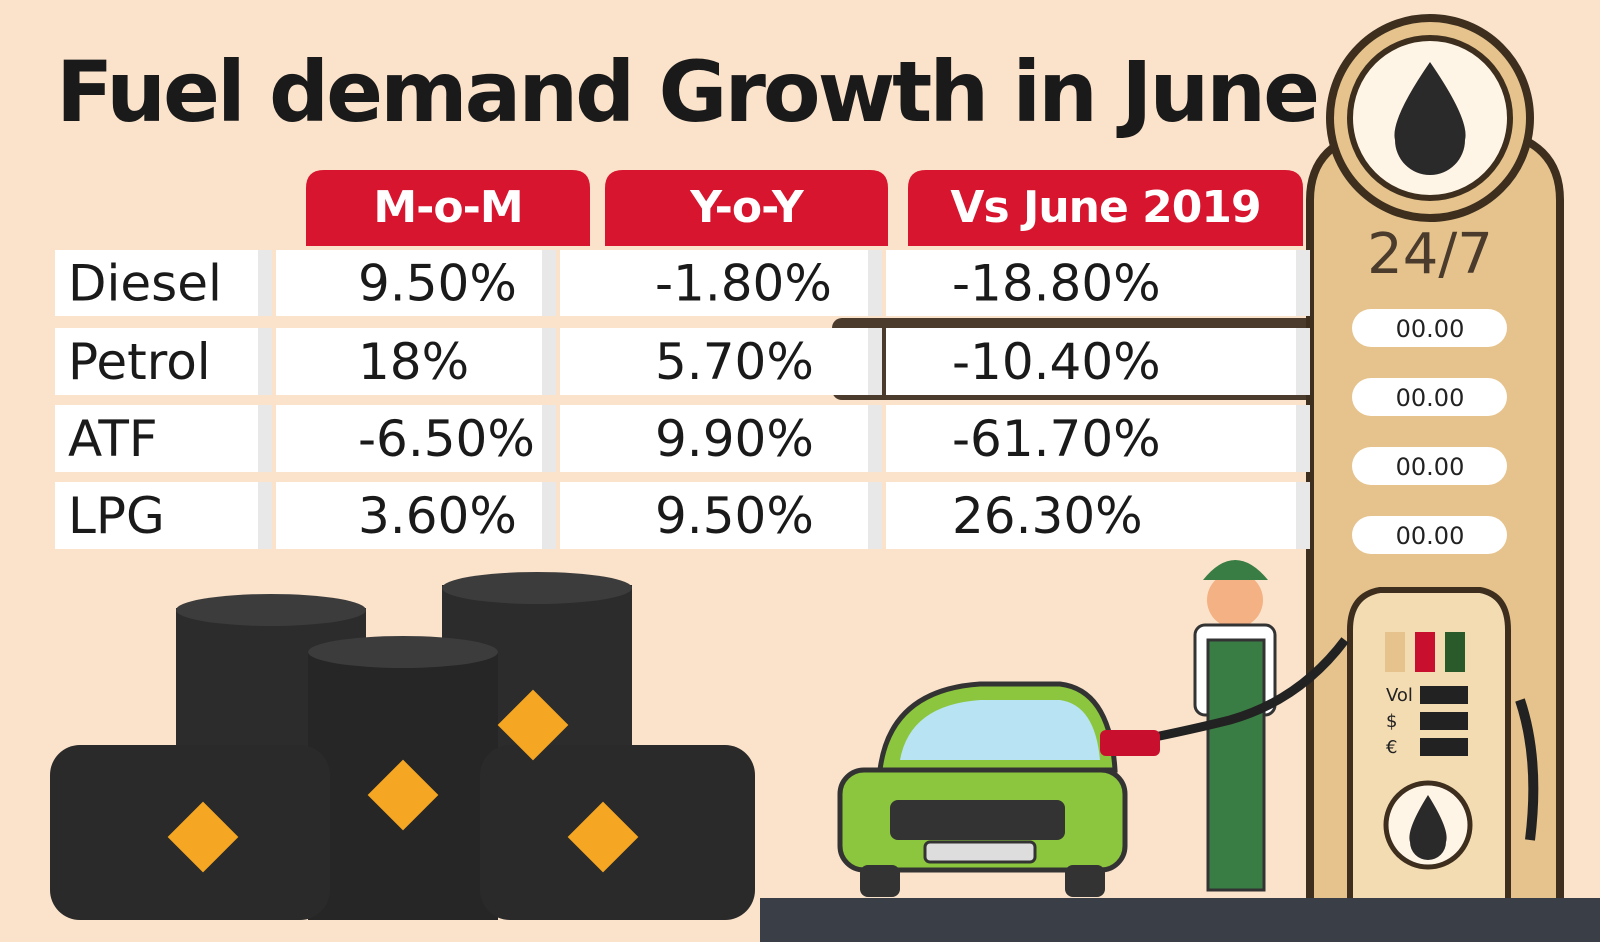  Describe the element at coordinates (1235, 570) in the screenshot. I see `cap` at that location.